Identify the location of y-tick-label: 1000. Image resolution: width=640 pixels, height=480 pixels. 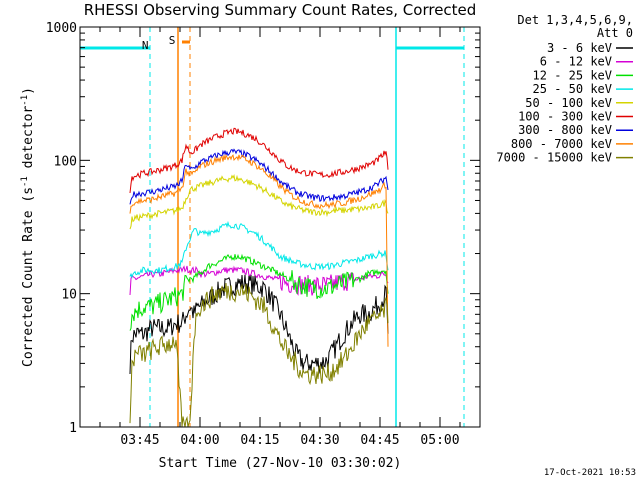
(61, 28).